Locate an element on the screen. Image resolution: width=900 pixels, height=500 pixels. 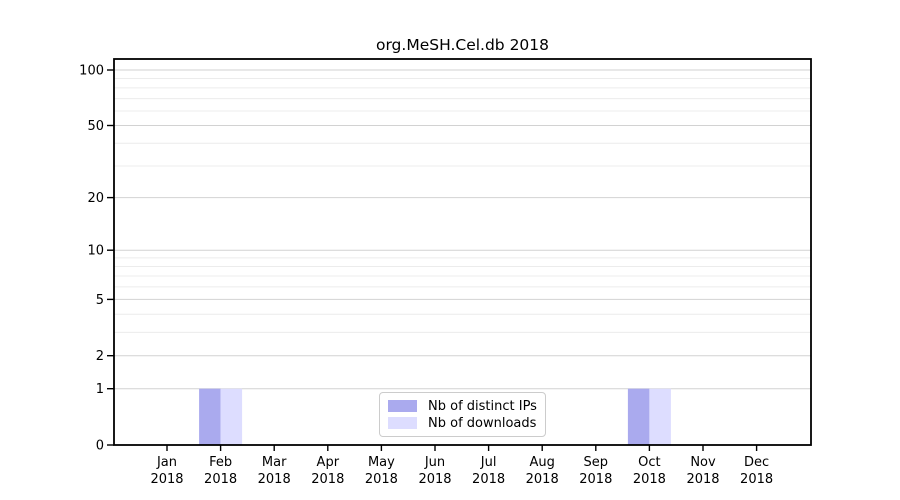
legend-item-distinct-ips: Nb of distinct IPs is located at coordinates (462, 406).